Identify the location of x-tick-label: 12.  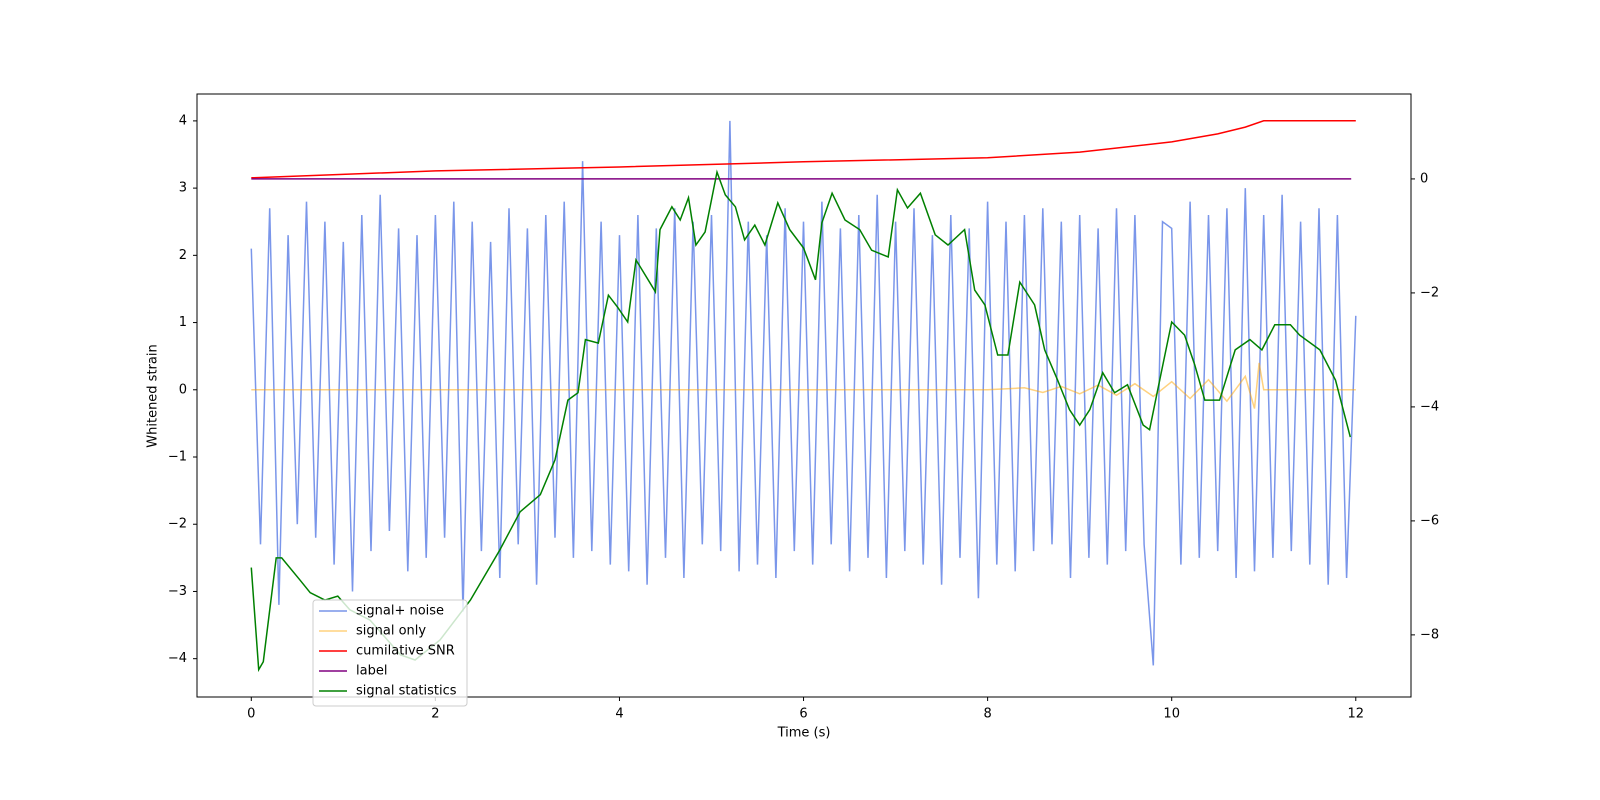
(1356, 714).